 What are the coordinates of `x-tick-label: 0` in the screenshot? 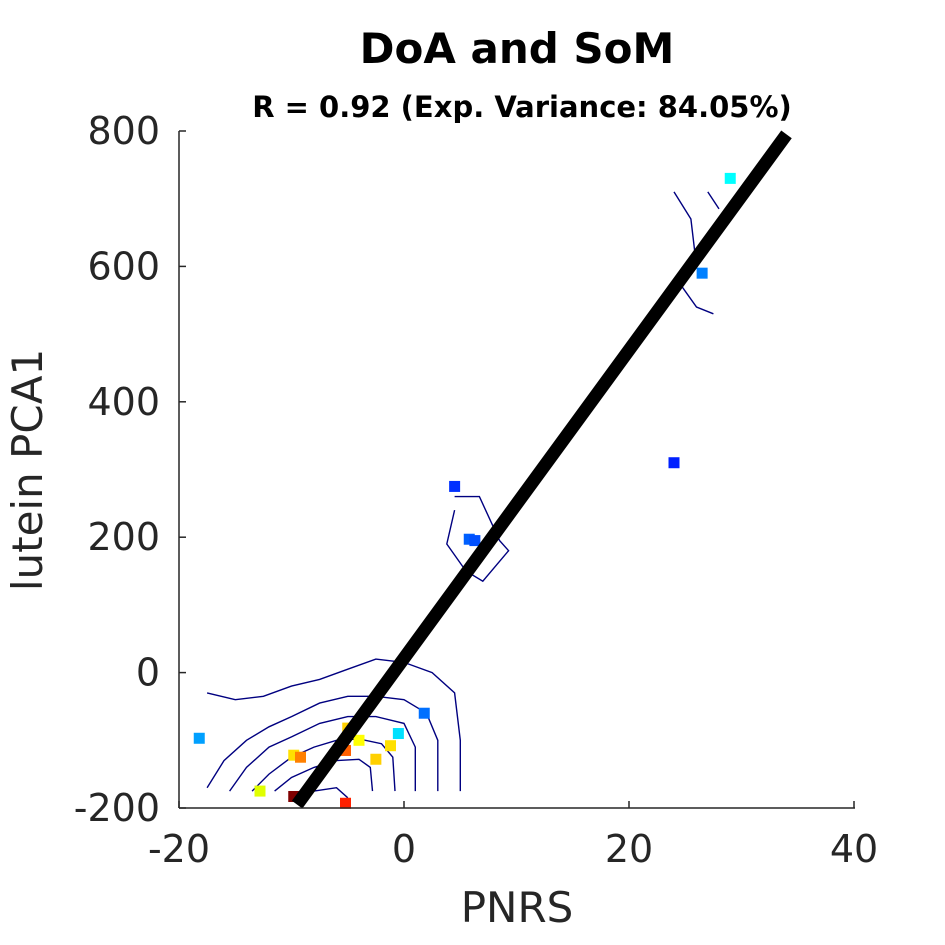 It's located at (404, 849).